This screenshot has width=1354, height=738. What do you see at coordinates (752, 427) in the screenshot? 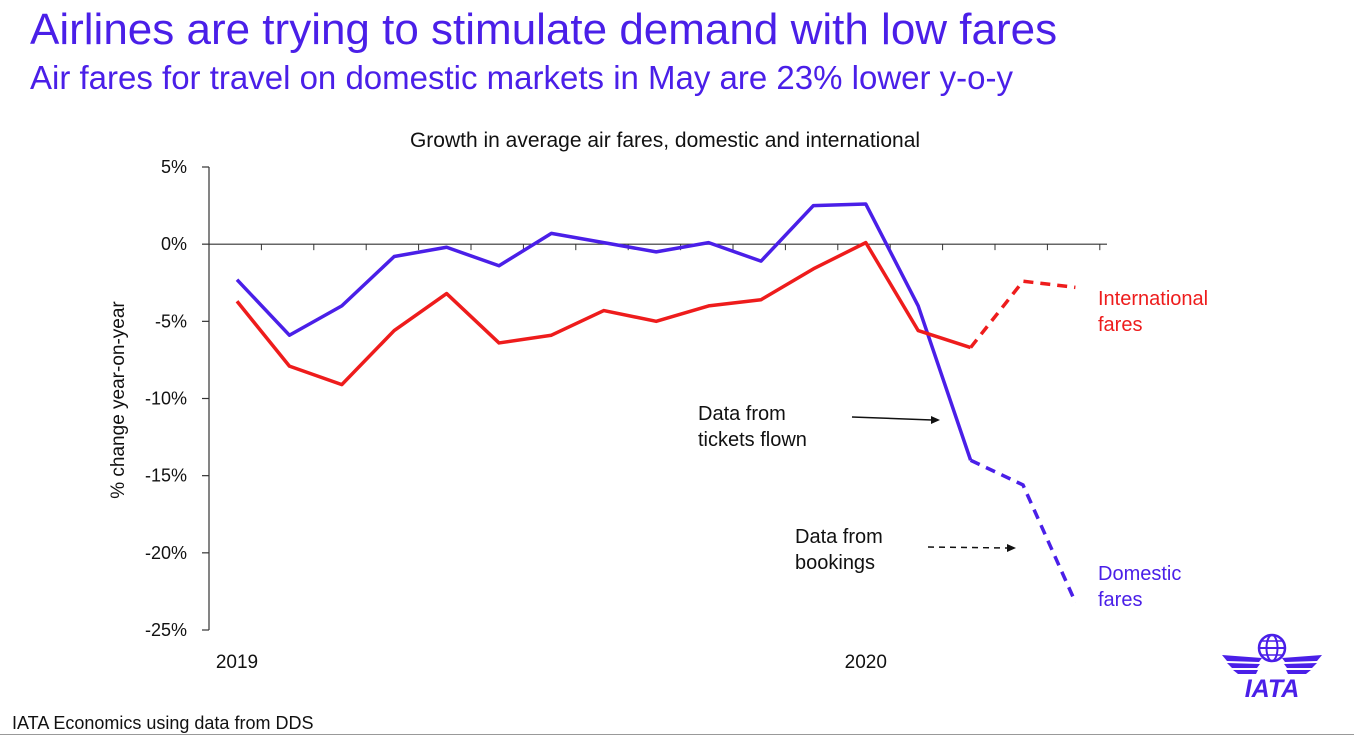
I see `annotation-text: Data from tickets flown` at bounding box center [752, 427].